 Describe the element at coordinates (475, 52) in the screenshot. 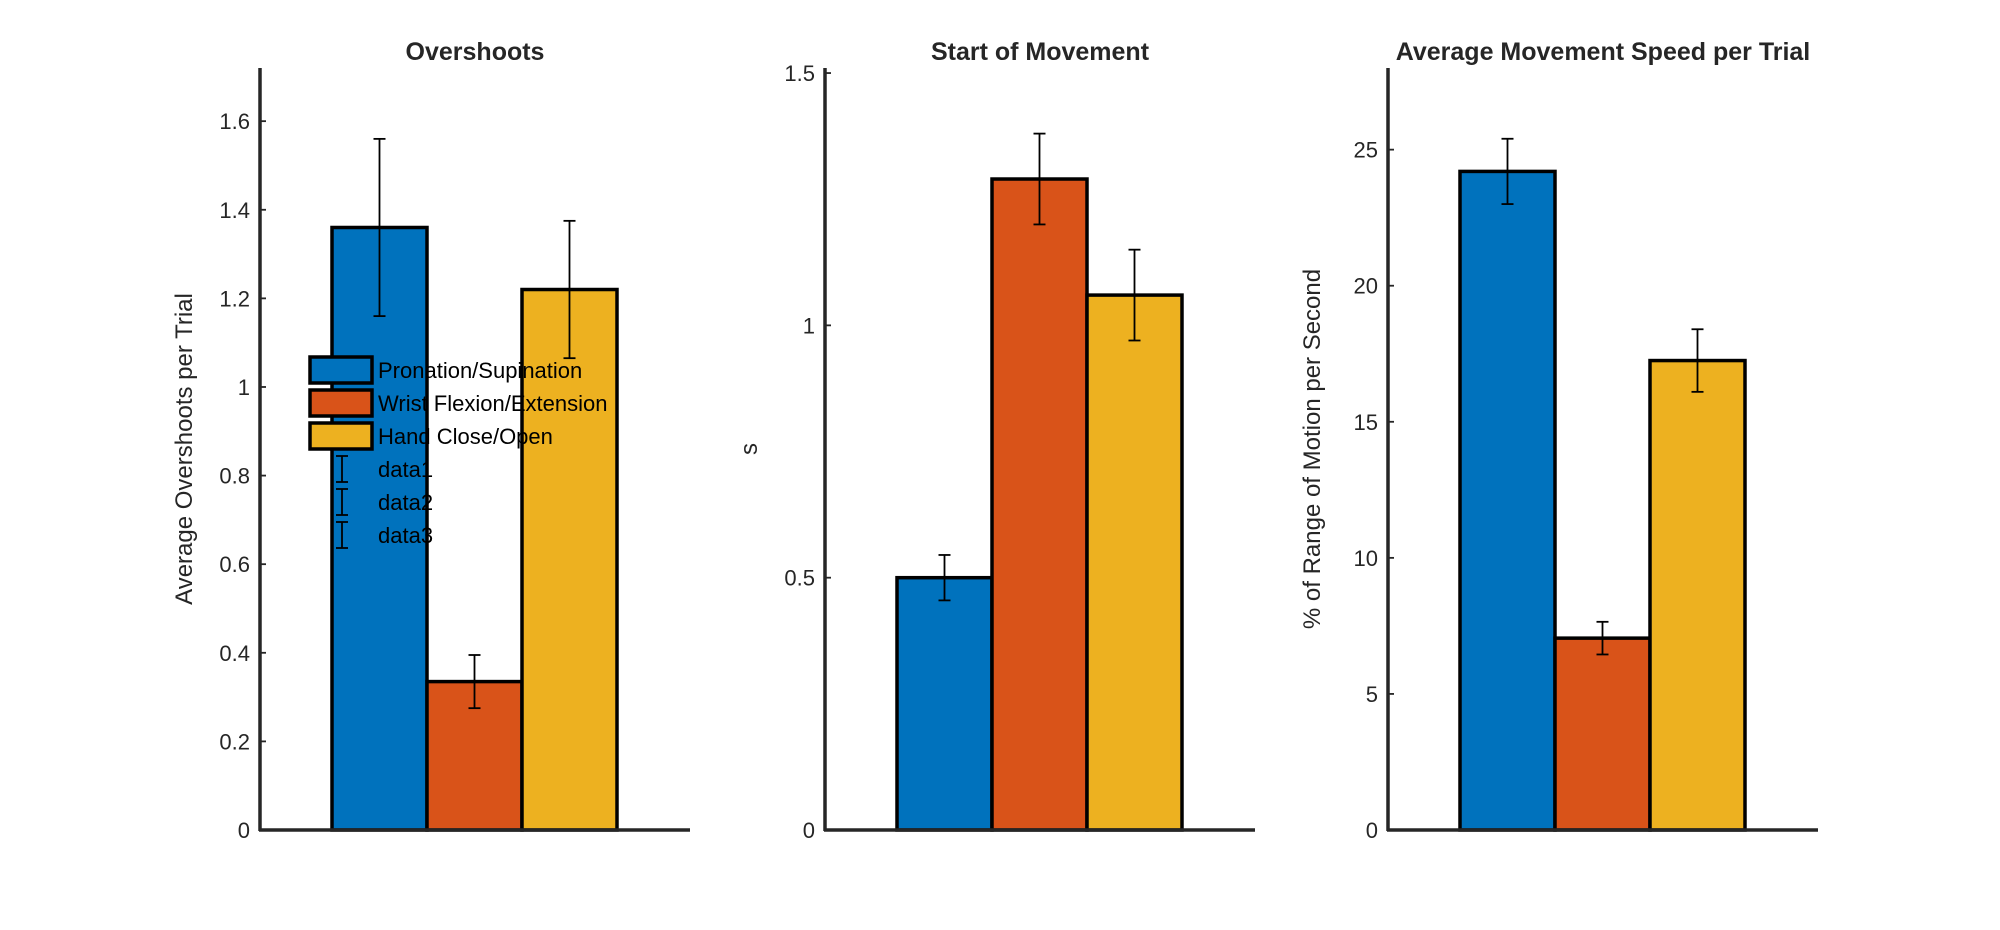

I see `chart-title: Overshoots` at that location.